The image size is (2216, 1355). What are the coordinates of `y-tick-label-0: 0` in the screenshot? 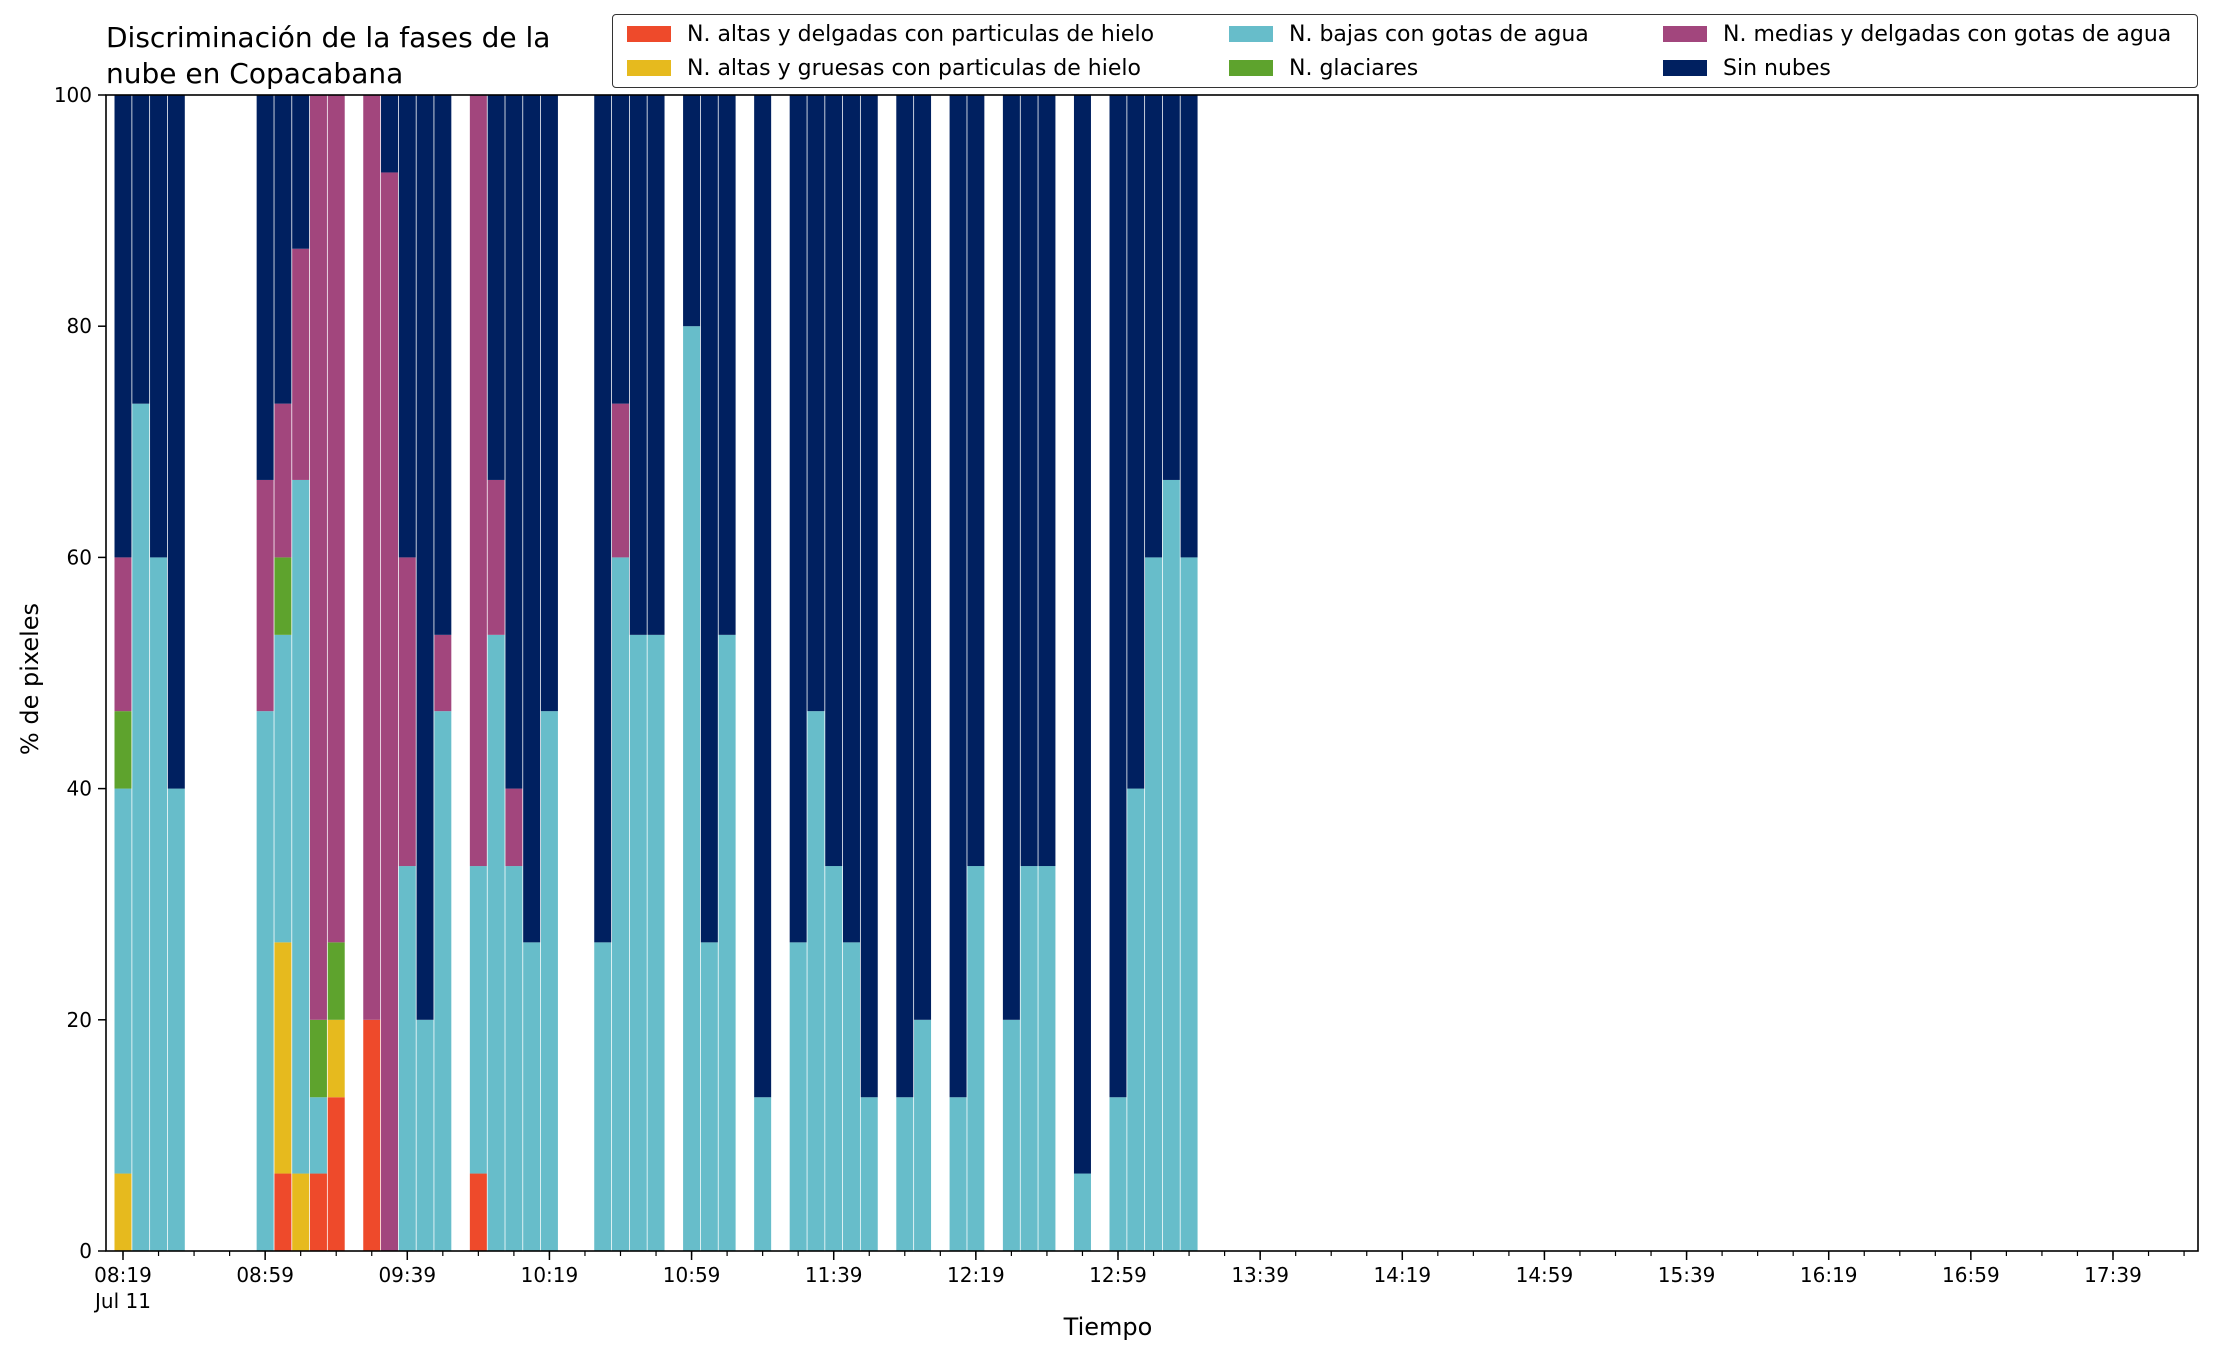 It's located at (85, 1251).